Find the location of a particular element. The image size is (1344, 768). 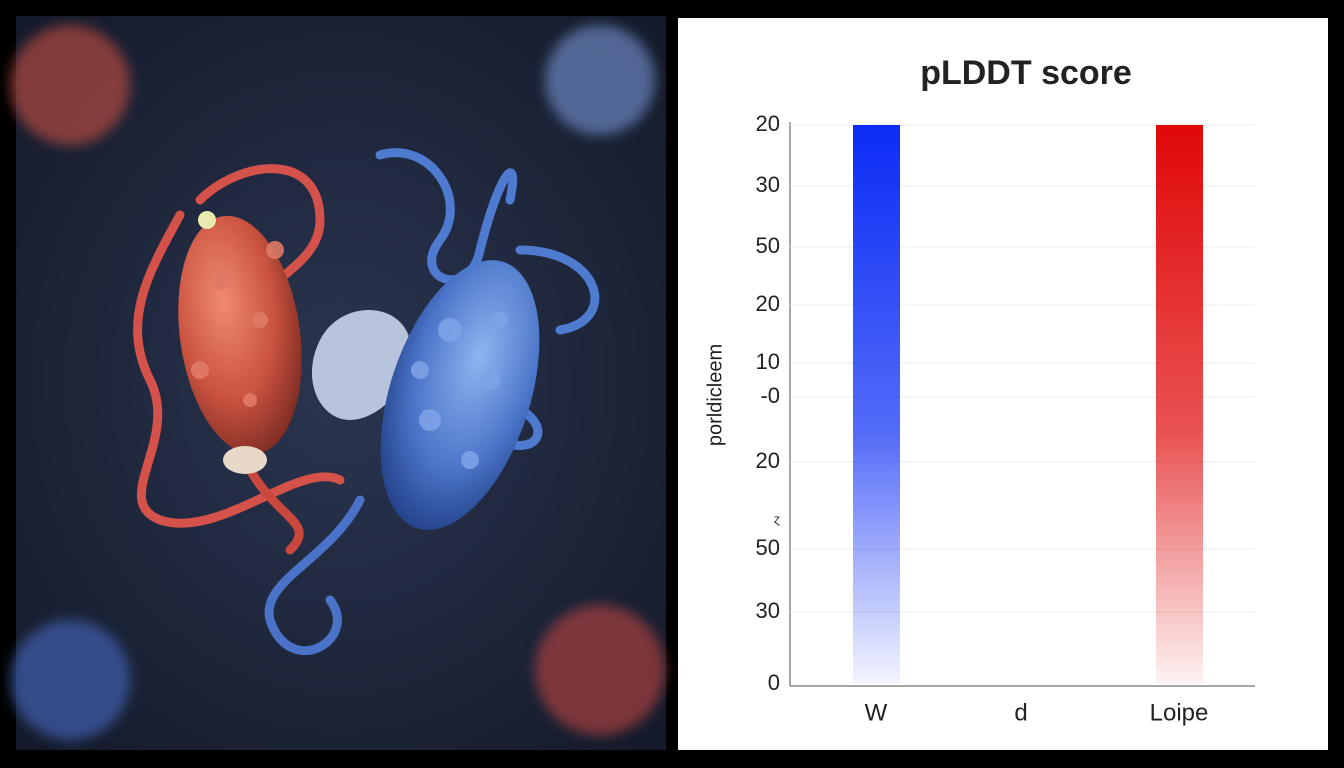

y-tick-label: 10 is located at coordinates (768, 361).